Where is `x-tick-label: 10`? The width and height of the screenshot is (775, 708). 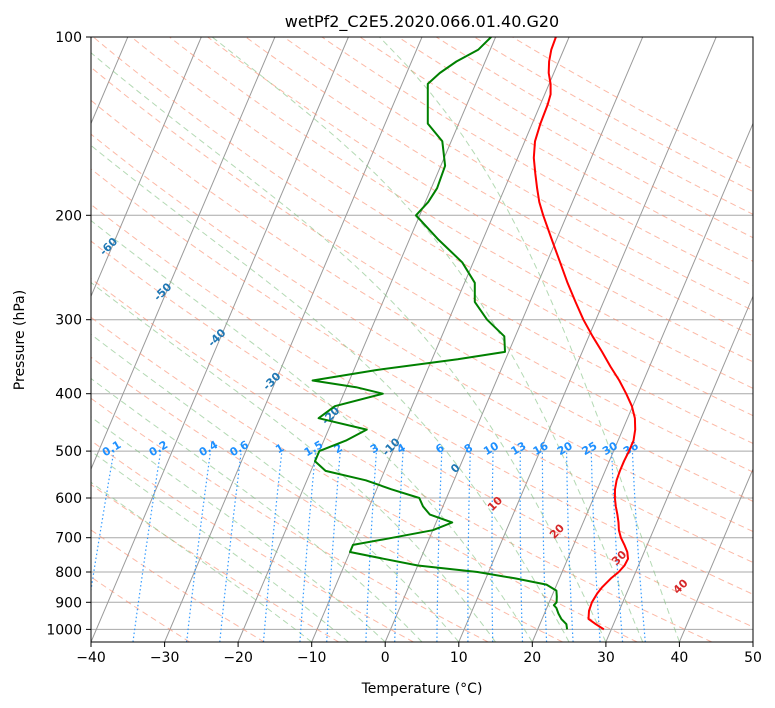 x-tick-label: 10 is located at coordinates (459, 658).